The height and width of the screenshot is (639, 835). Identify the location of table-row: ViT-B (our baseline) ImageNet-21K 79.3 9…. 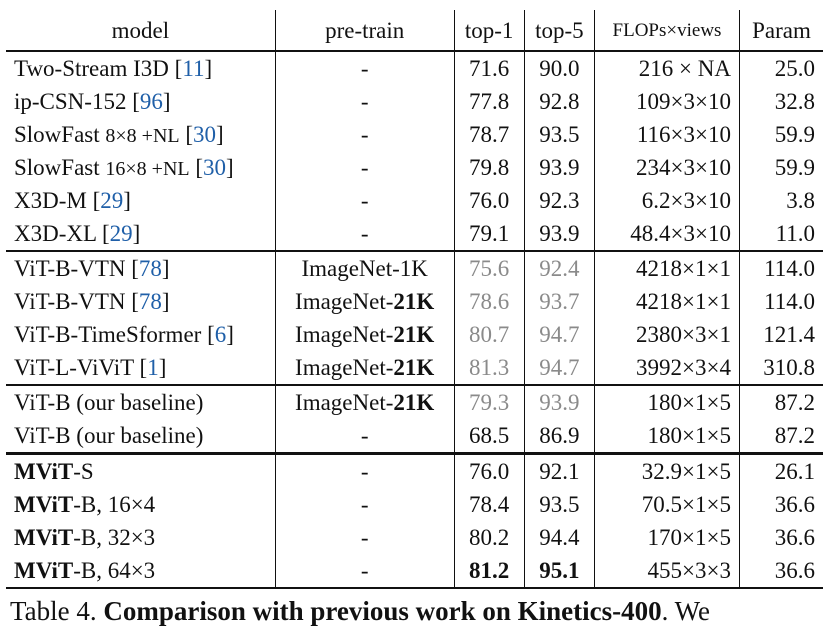
(414, 402).